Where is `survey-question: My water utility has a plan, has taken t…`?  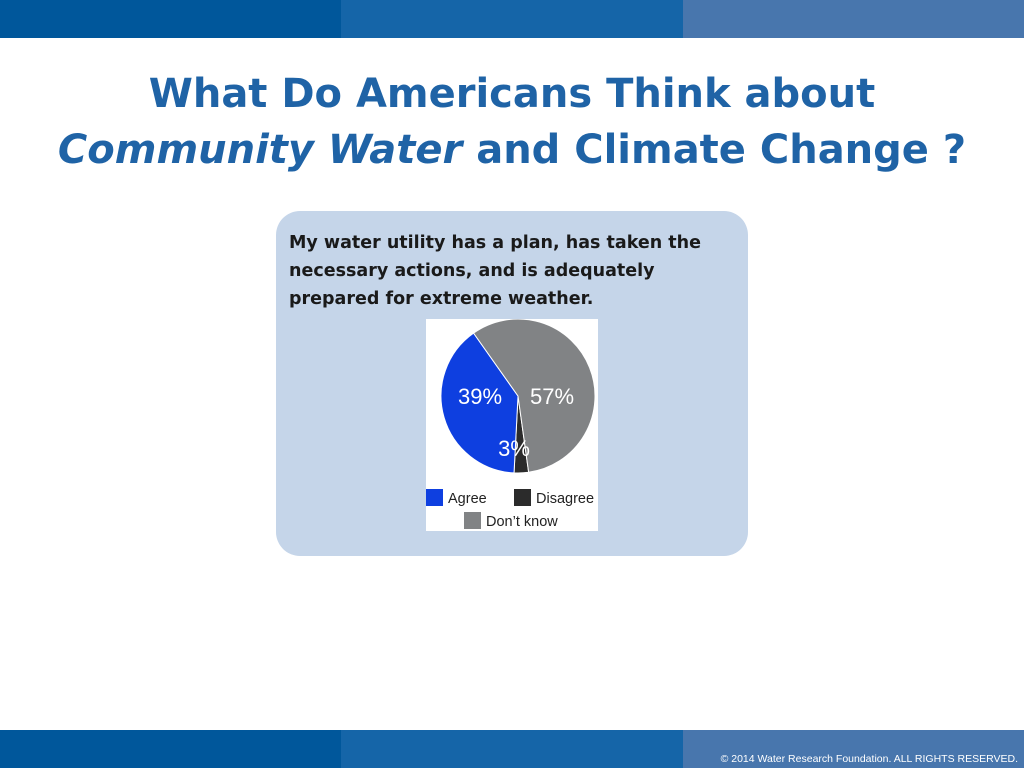
survey-question: My water utility has a plan, has taken t… is located at coordinates (495, 271).